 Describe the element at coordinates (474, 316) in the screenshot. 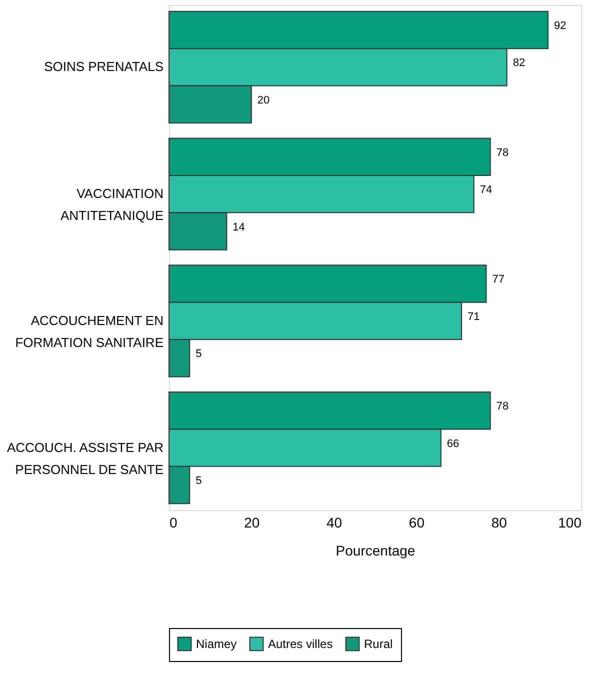

I see `data-label: 71` at that location.